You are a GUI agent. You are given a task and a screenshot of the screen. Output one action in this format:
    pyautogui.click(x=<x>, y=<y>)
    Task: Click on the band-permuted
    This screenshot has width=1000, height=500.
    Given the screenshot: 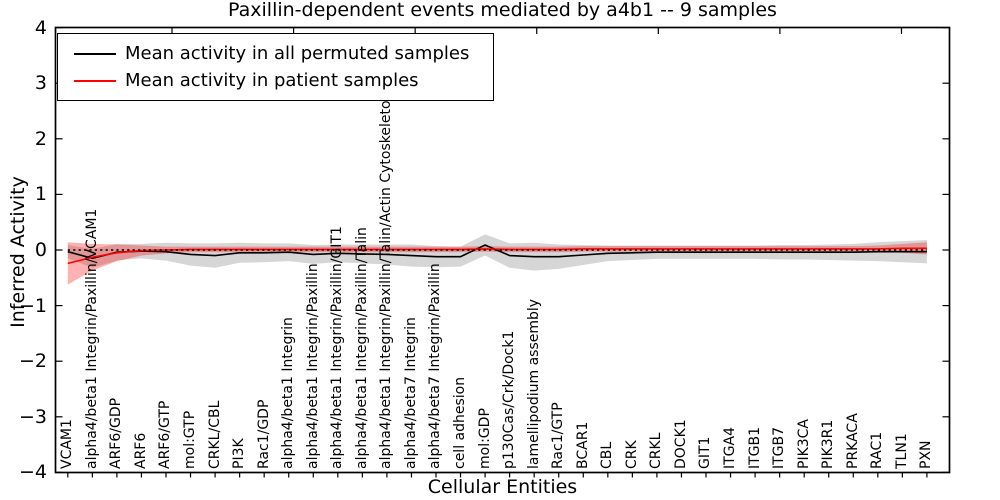 What is the action you would take?
    pyautogui.click(x=497, y=252)
    